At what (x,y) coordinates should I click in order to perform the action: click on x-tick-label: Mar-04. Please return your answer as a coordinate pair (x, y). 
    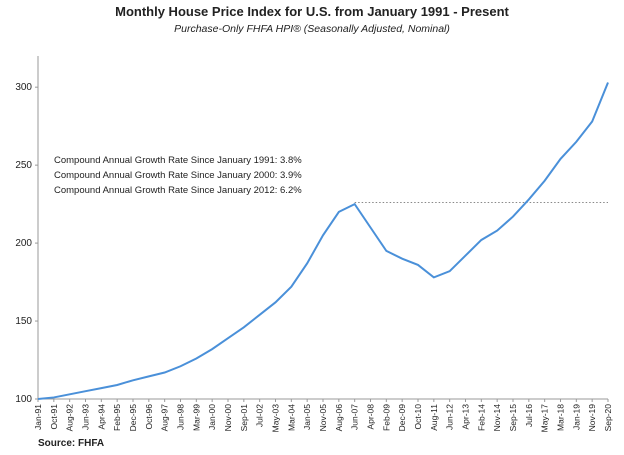
    Looking at the image, I should click on (291, 417).